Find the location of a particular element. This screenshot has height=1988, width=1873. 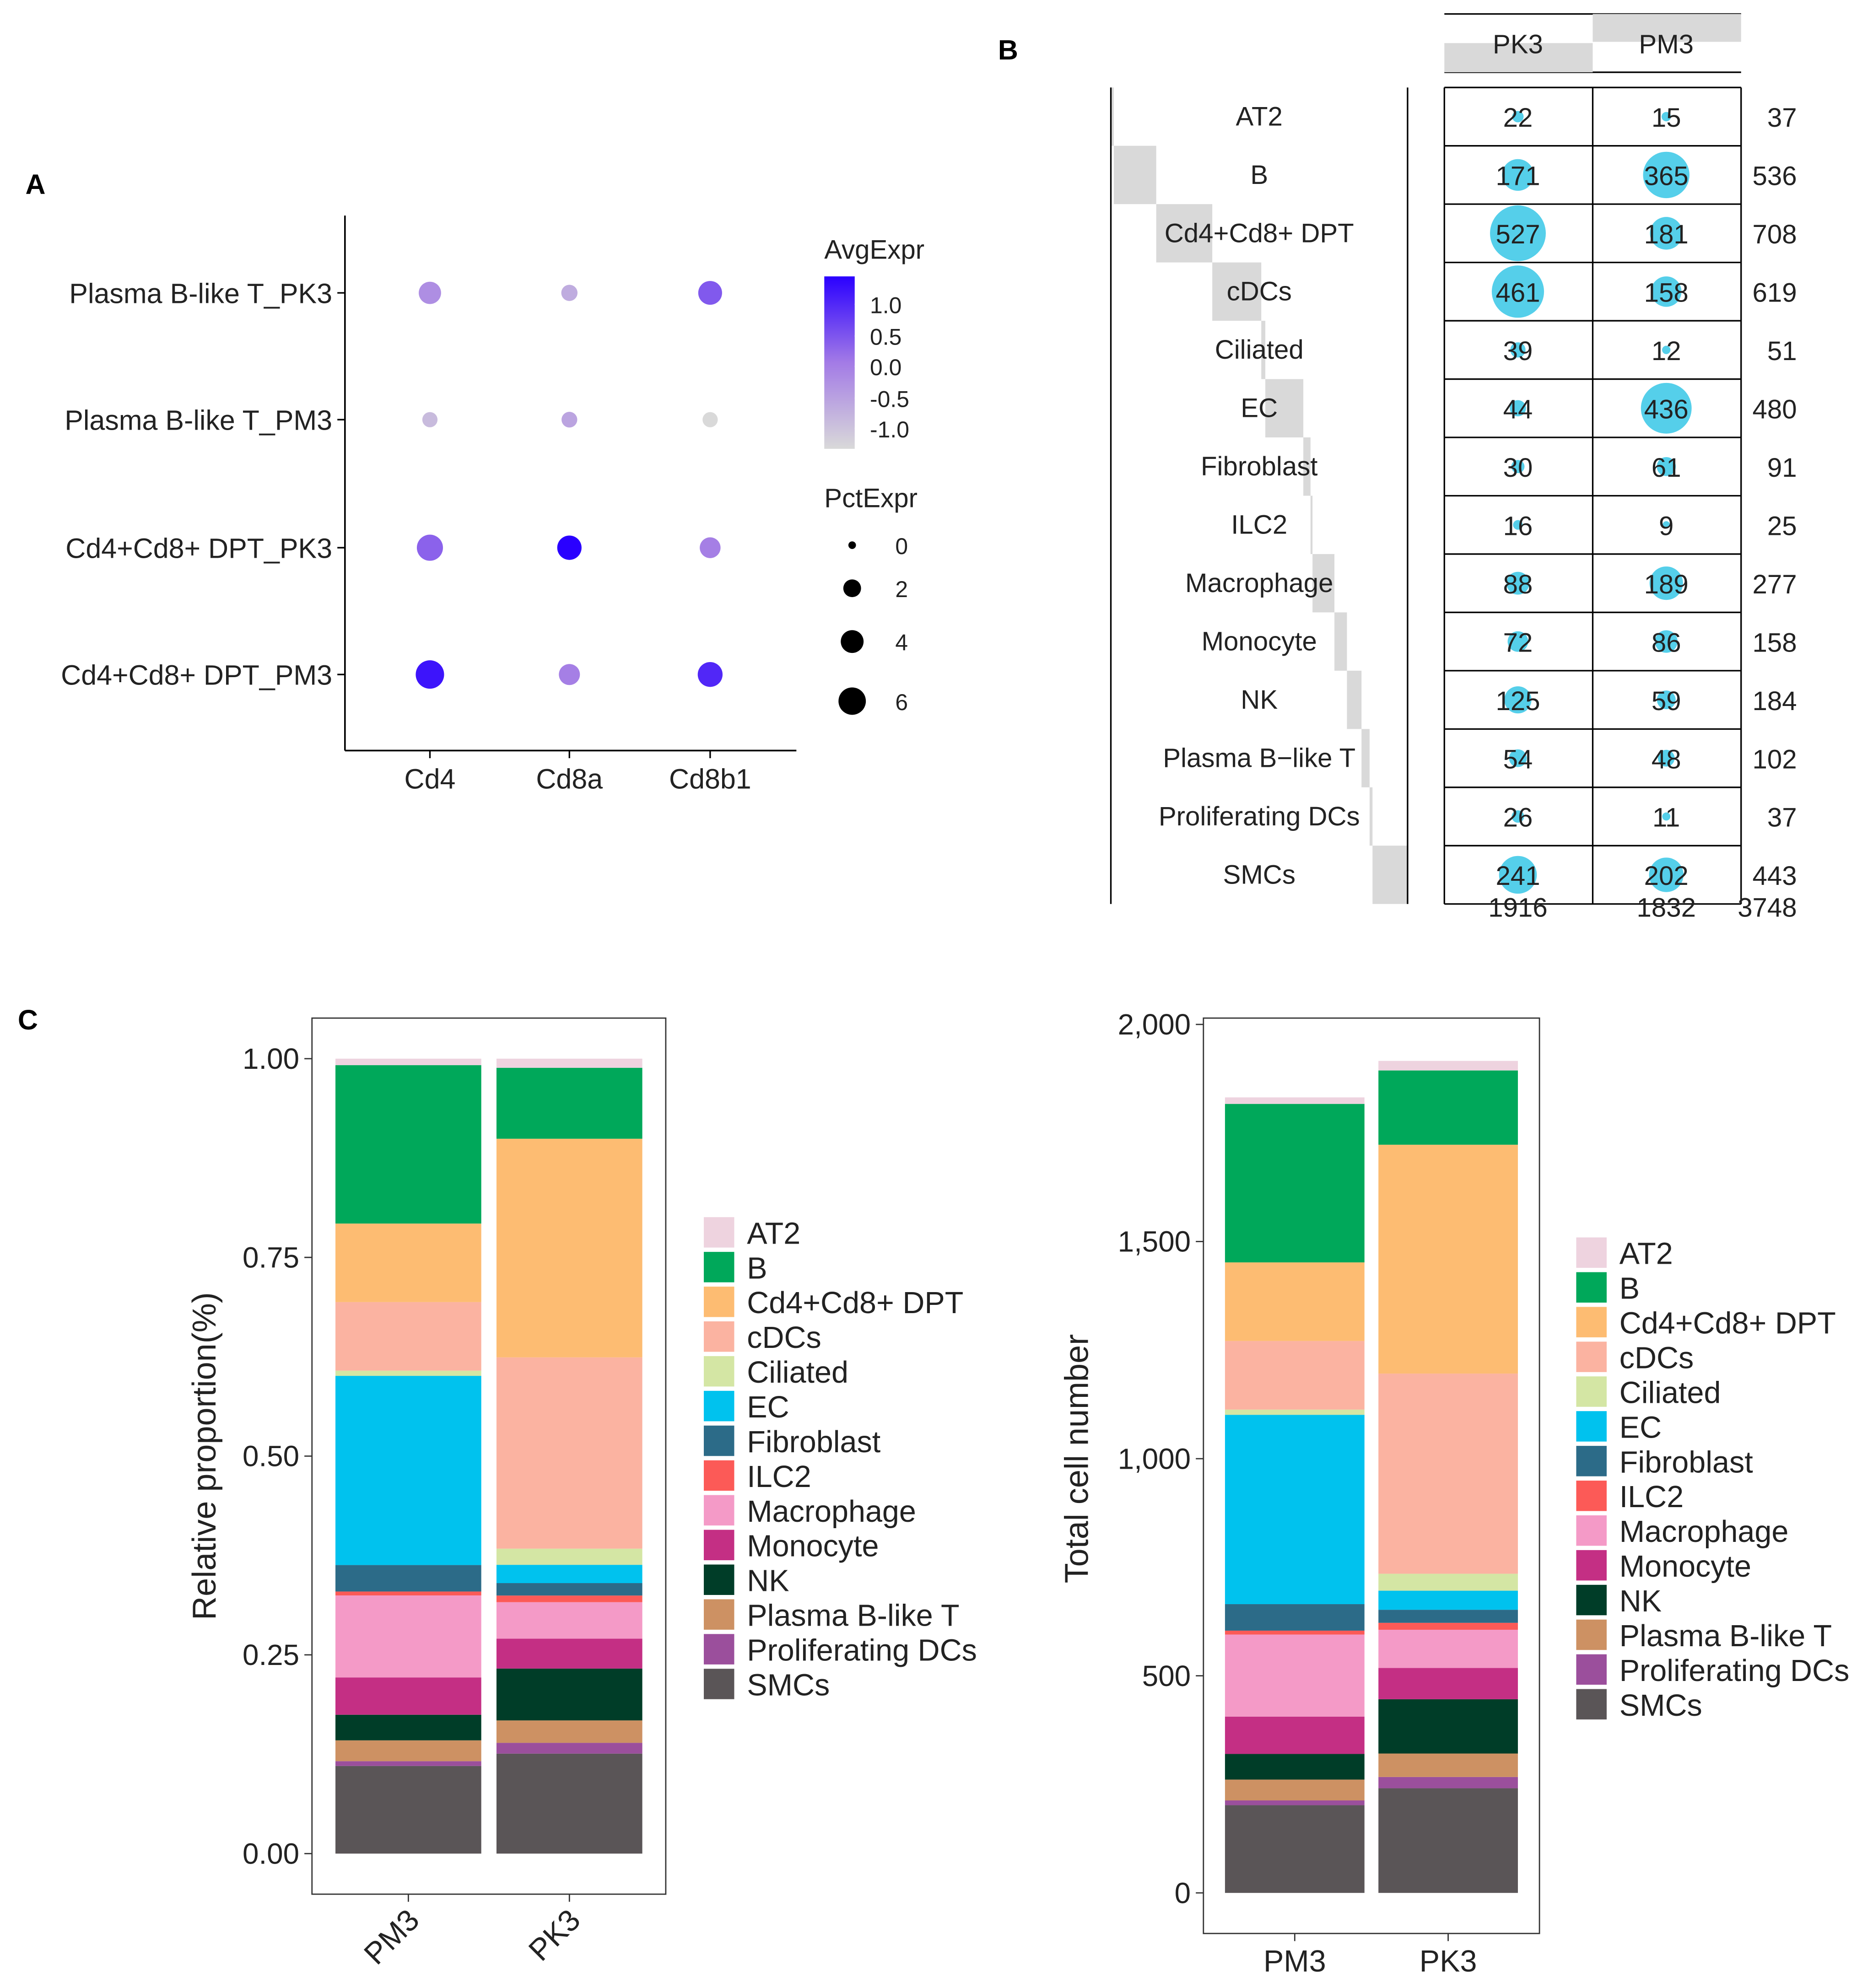

legend-label: Proliferating DCs is located at coordinates (1734, 1671).